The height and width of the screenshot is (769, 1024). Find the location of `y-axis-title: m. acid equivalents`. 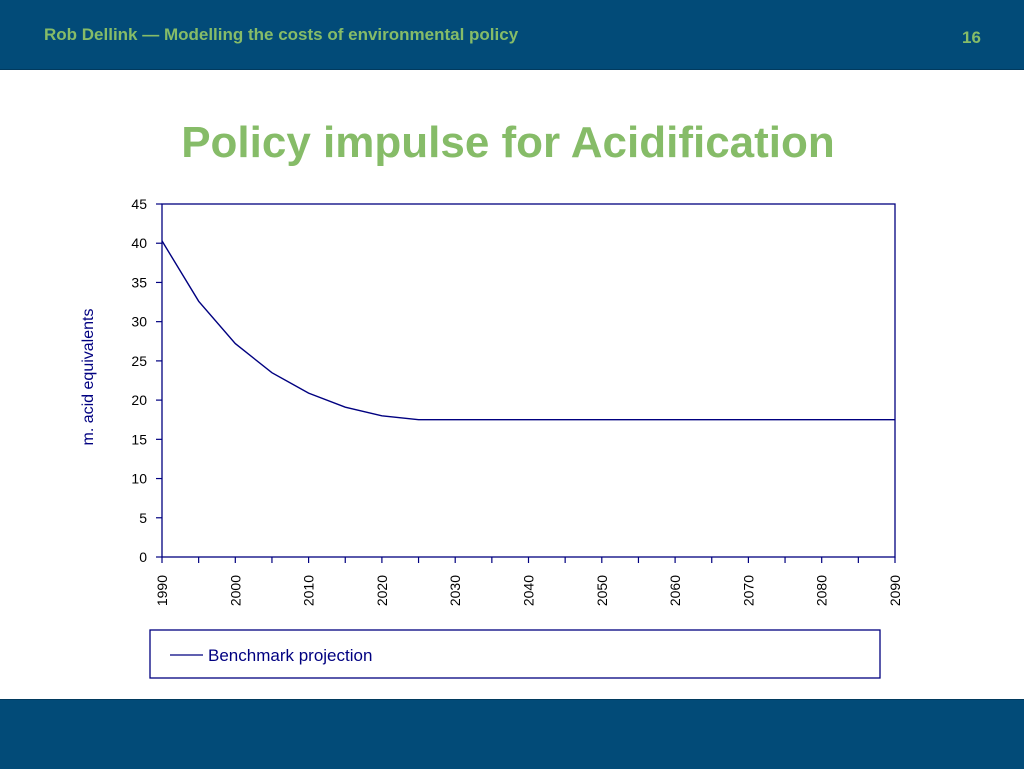

y-axis-title: m. acid equivalents is located at coordinates (88, 377).